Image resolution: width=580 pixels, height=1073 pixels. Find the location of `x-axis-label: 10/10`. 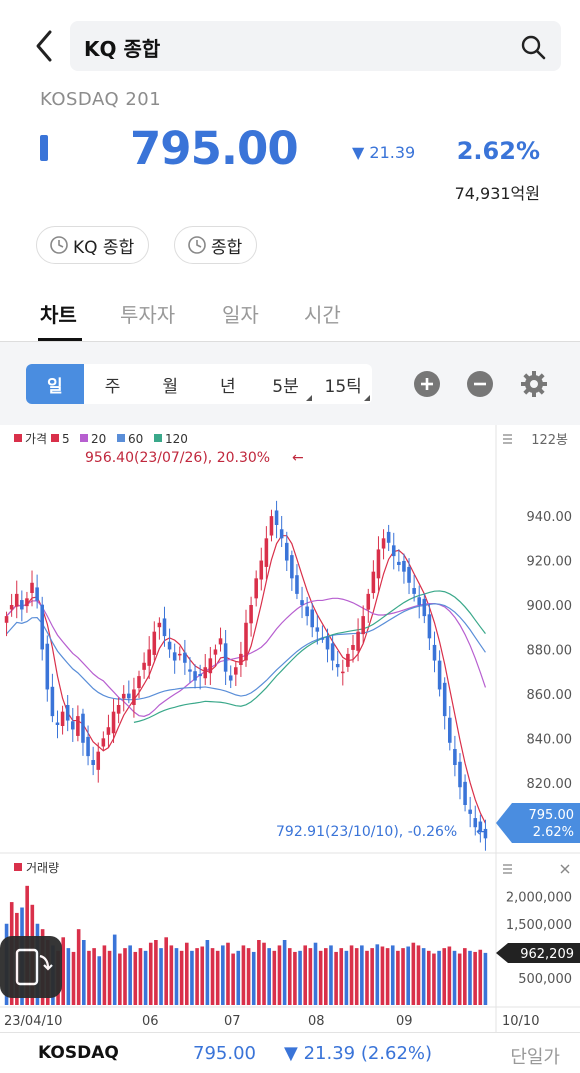

x-axis-label: 10/10 is located at coordinates (520, 1021).